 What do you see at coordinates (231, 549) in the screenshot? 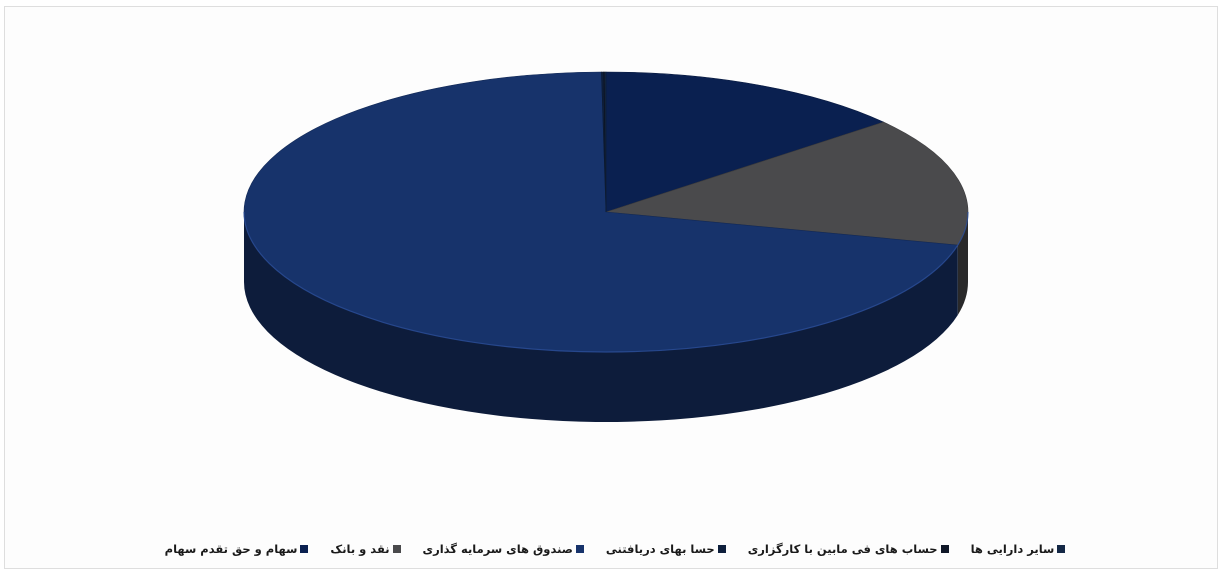
I see `legend-label: سهام و حق تقدم سهام` at bounding box center [231, 549].